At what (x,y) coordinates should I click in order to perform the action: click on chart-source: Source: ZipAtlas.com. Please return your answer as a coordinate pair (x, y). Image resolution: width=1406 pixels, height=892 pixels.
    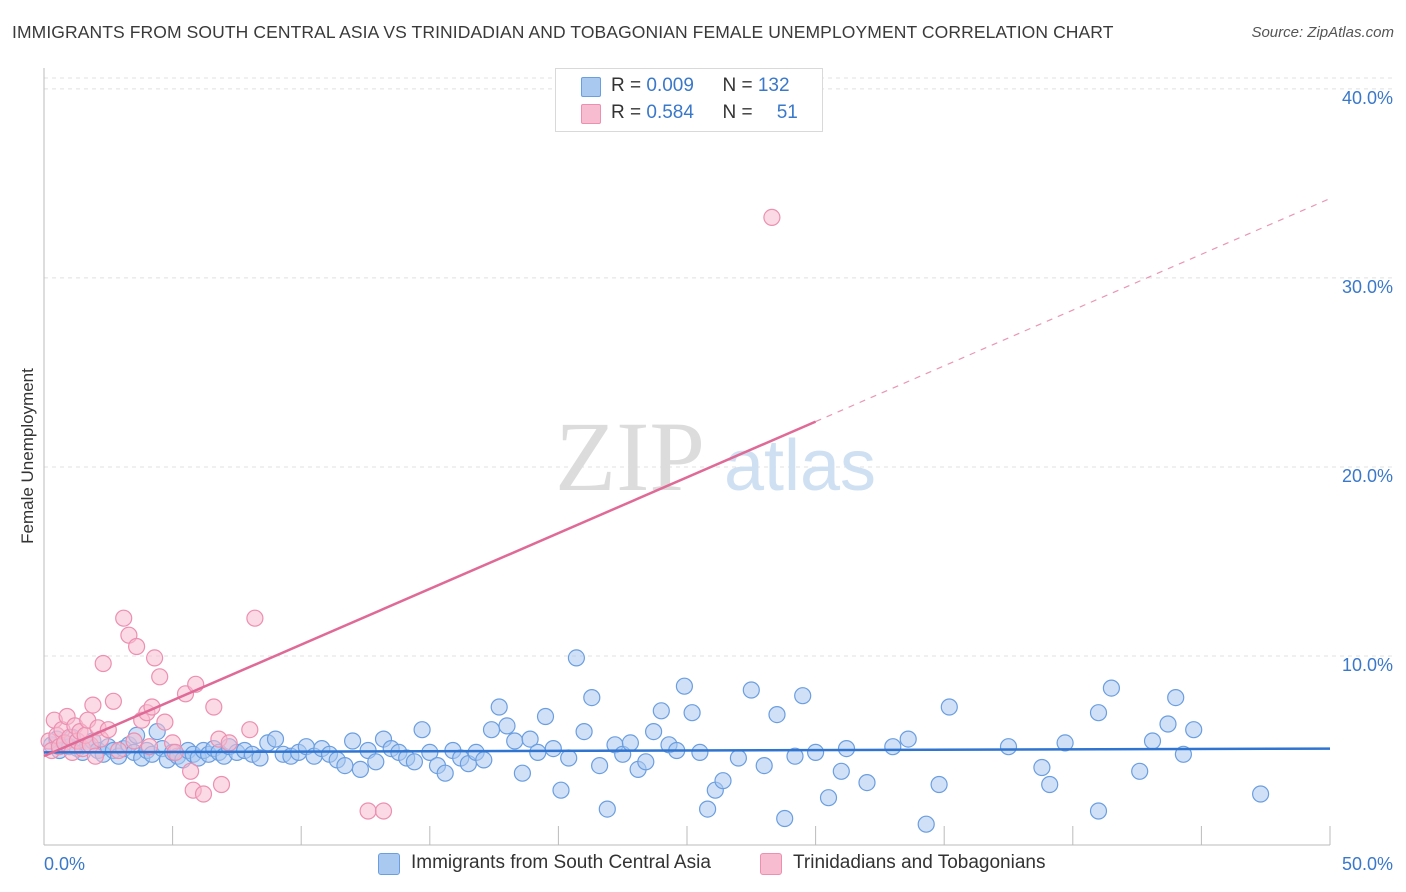
    Looking at the image, I should click on (1322, 32).